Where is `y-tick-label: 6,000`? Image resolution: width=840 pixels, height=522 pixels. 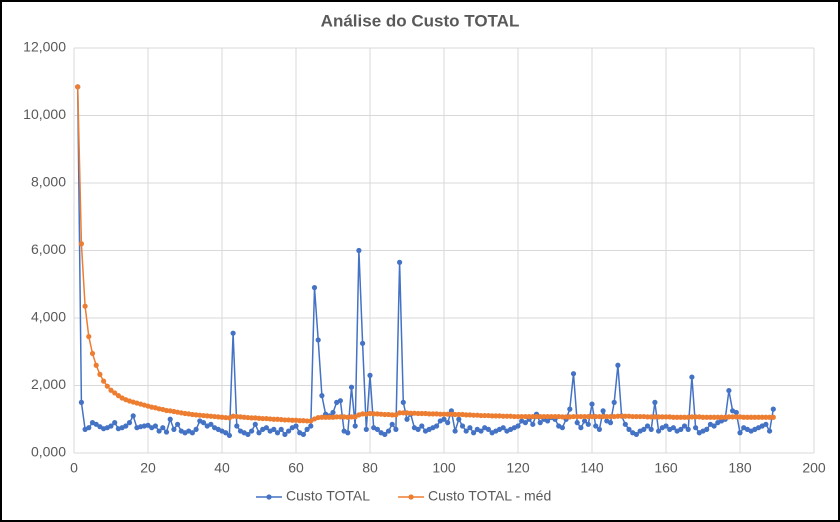
y-tick-label: 6,000 is located at coordinates (48, 249).